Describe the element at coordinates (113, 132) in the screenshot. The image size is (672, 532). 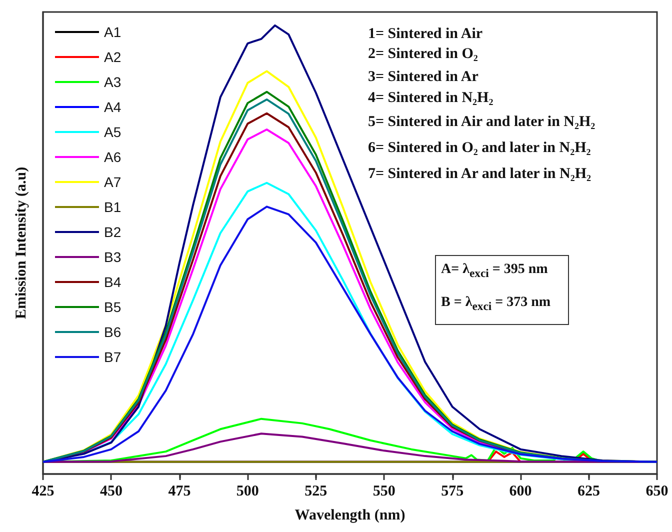
I see `legend-label: A5` at that location.